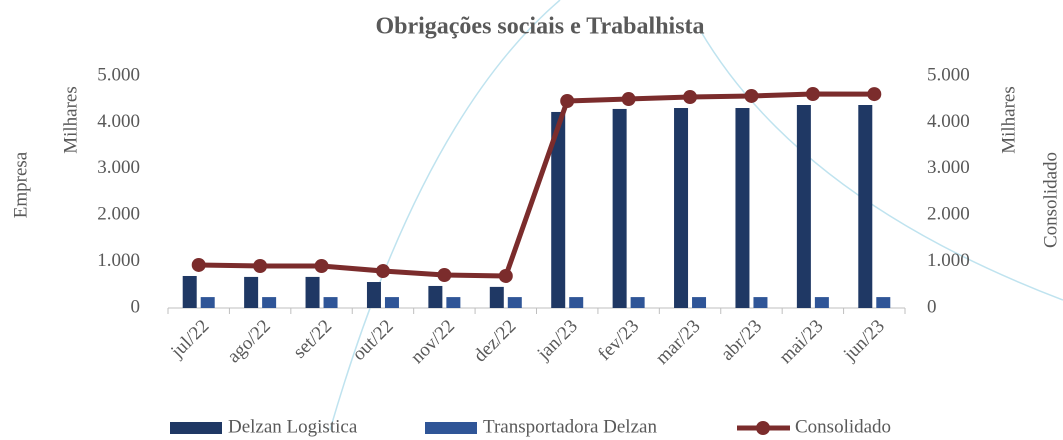 The image size is (1063, 440). I want to click on x-tick-label: abr/23, so click(741, 340).